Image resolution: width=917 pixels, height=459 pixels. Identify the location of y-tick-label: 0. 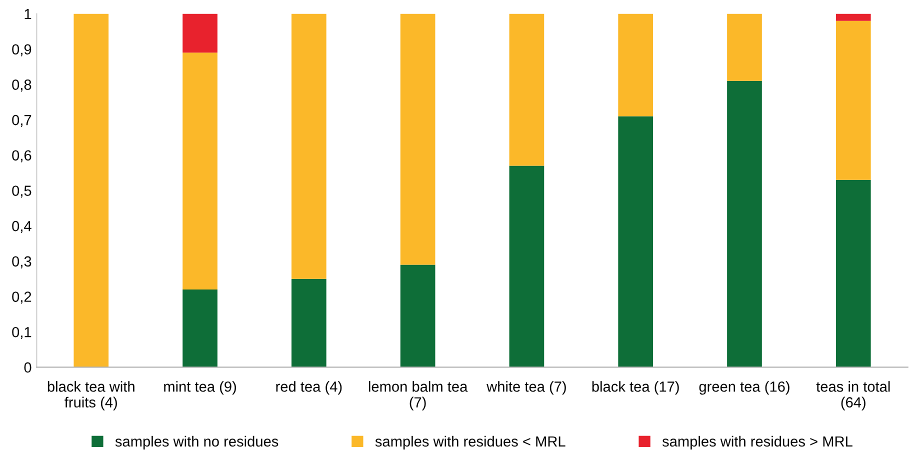
(28, 367).